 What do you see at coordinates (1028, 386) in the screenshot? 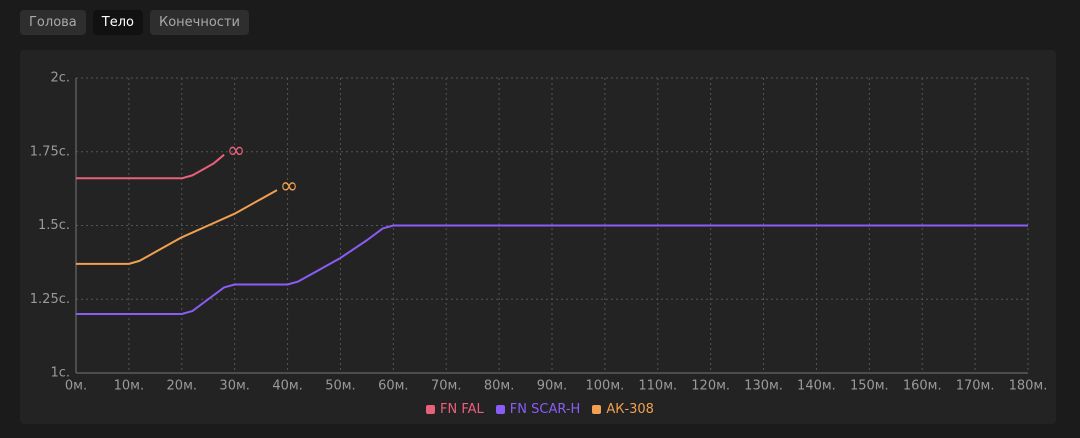
I see `x-tick-label: 180м.` at bounding box center [1028, 386].